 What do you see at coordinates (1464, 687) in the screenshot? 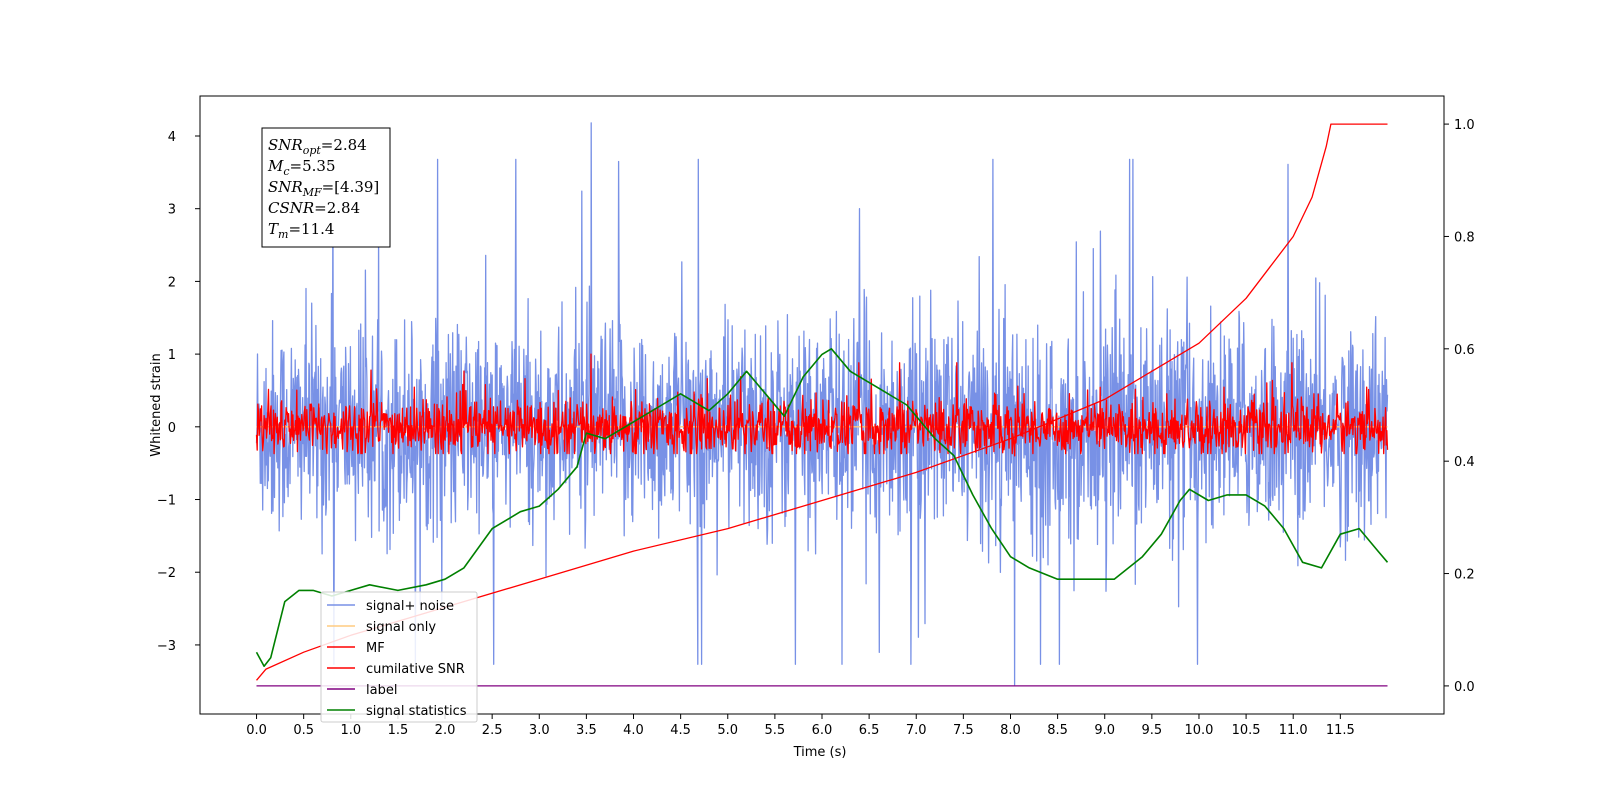
I see `y2-tick-label: 0.0` at bounding box center [1464, 687].